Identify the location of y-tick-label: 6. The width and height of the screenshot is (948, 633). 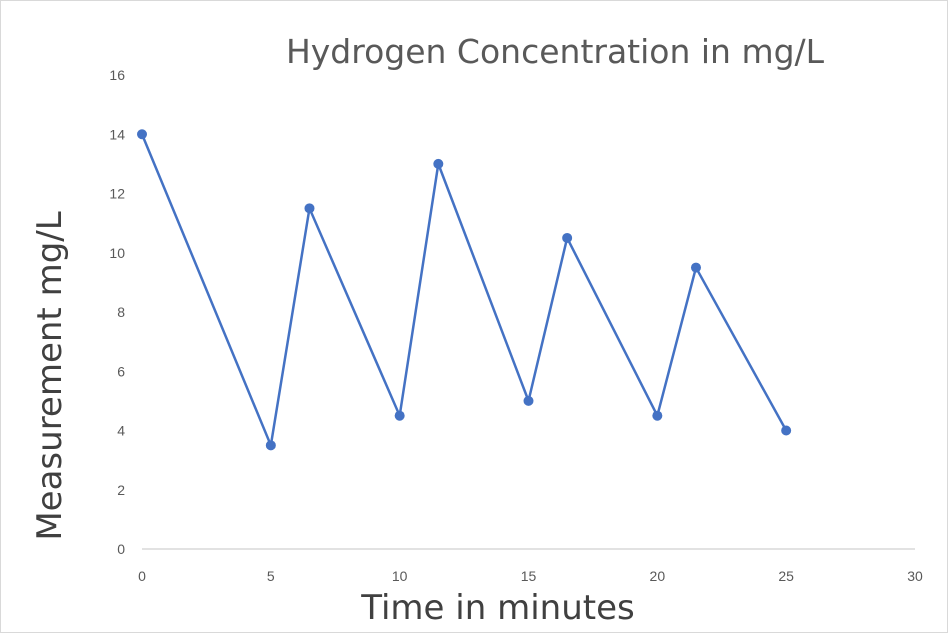
(121, 371).